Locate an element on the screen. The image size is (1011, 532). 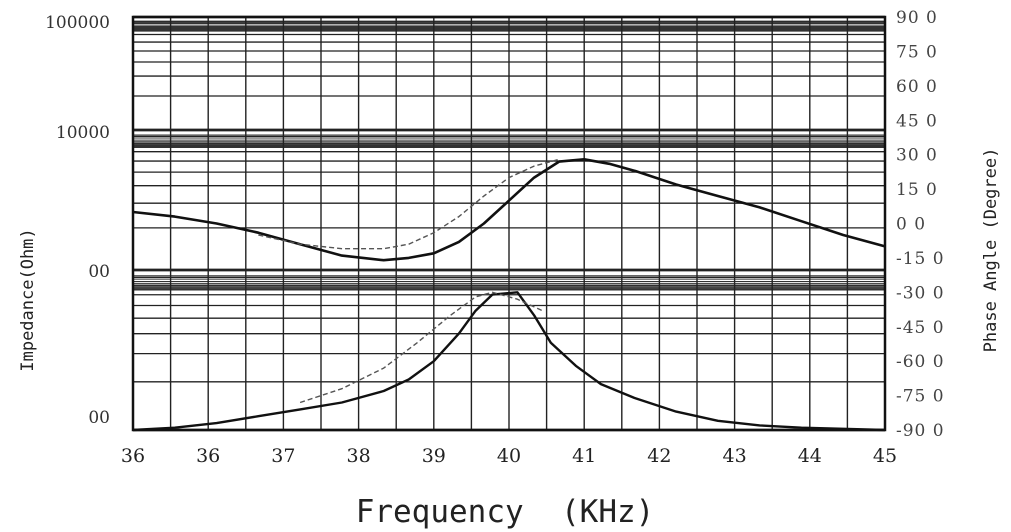
x-tick-labels: 36 36 37 38 39 40 41 42 43 44 45 is located at coordinates (509, 456).